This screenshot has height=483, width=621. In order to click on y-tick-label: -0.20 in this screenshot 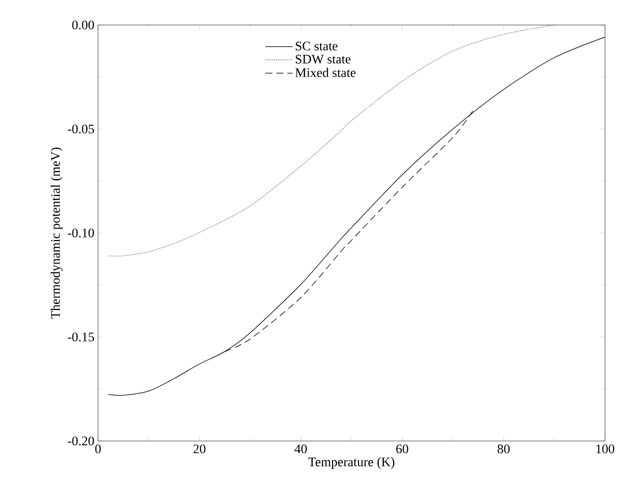, I will do `click(81, 441)`.